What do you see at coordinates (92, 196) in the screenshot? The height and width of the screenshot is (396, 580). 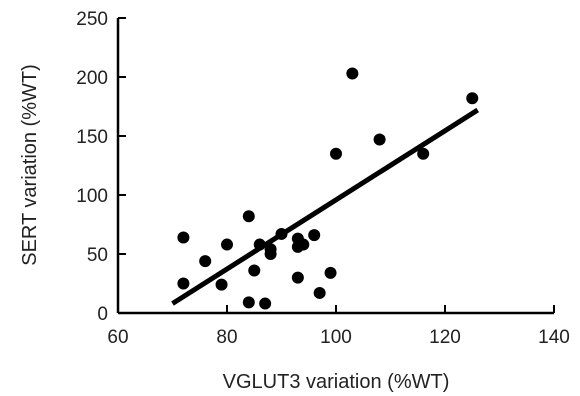 I see `y-tick-label: 100` at bounding box center [92, 196].